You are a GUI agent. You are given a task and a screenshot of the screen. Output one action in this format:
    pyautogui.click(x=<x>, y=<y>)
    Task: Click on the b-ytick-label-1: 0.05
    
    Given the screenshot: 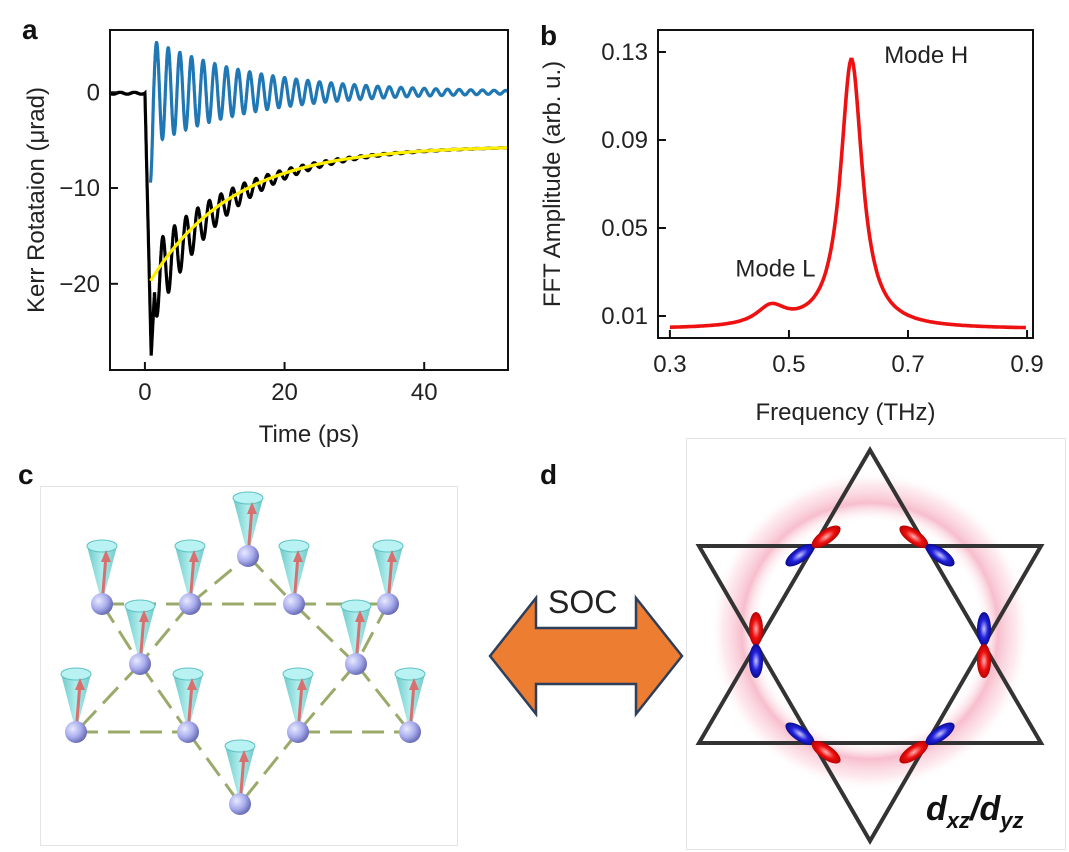 What is the action you would take?
    pyautogui.click(x=624, y=228)
    